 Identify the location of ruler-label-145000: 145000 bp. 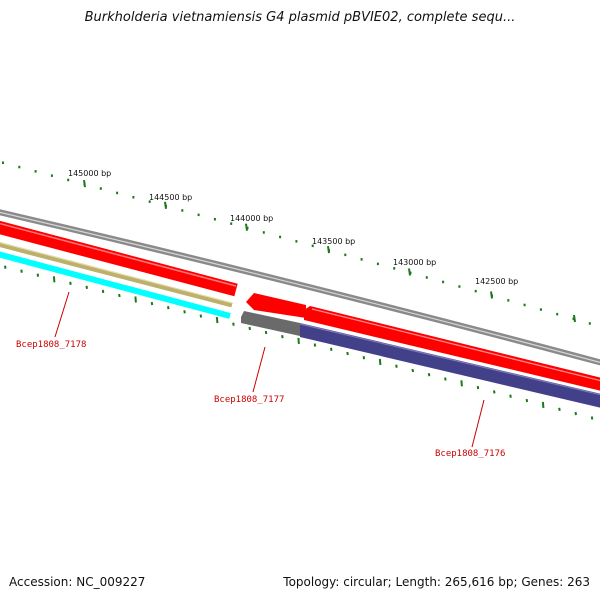
(89, 173).